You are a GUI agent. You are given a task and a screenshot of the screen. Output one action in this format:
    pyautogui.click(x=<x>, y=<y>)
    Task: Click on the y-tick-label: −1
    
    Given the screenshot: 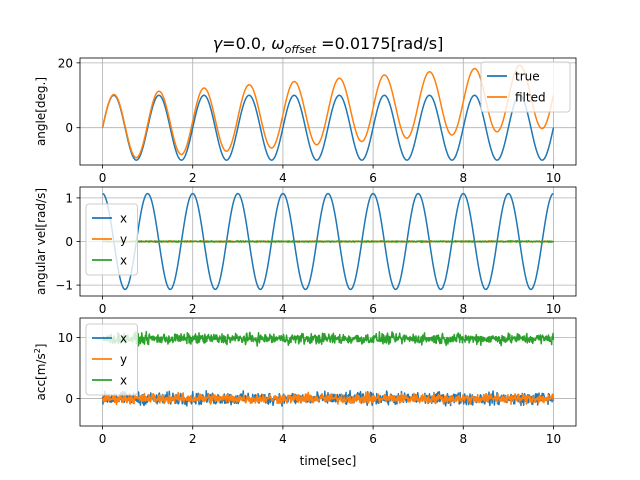 What is the action you would take?
    pyautogui.click(x=64, y=286)
    